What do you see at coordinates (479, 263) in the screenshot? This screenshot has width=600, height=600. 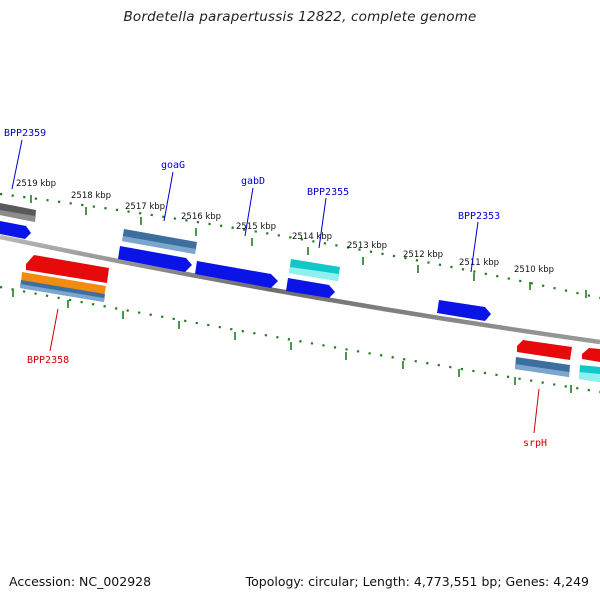 I see `scale-label: 2511 kbp` at bounding box center [479, 263].